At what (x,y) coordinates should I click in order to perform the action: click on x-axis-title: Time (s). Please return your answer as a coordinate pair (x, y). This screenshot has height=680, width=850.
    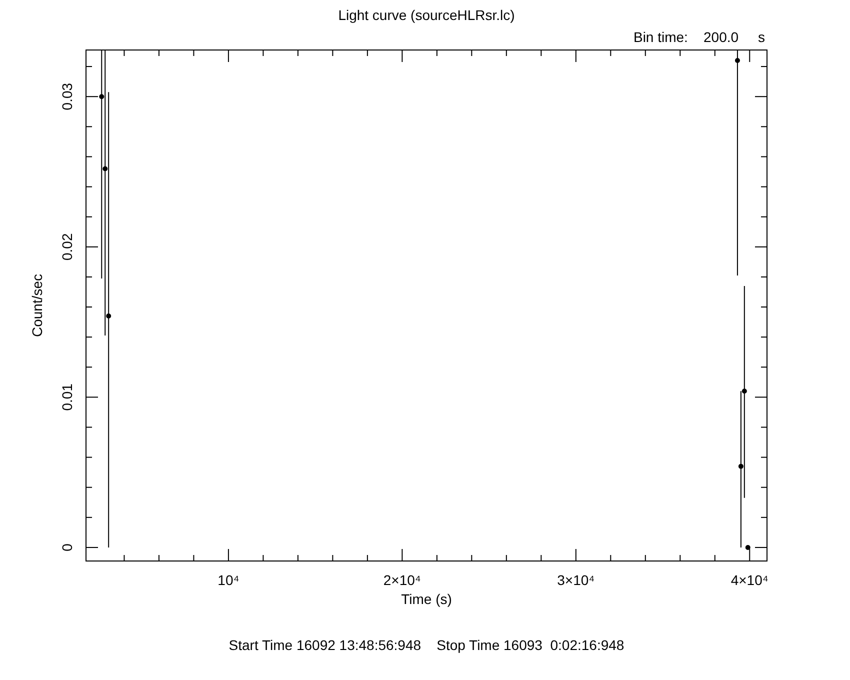
    Looking at the image, I should click on (426, 599).